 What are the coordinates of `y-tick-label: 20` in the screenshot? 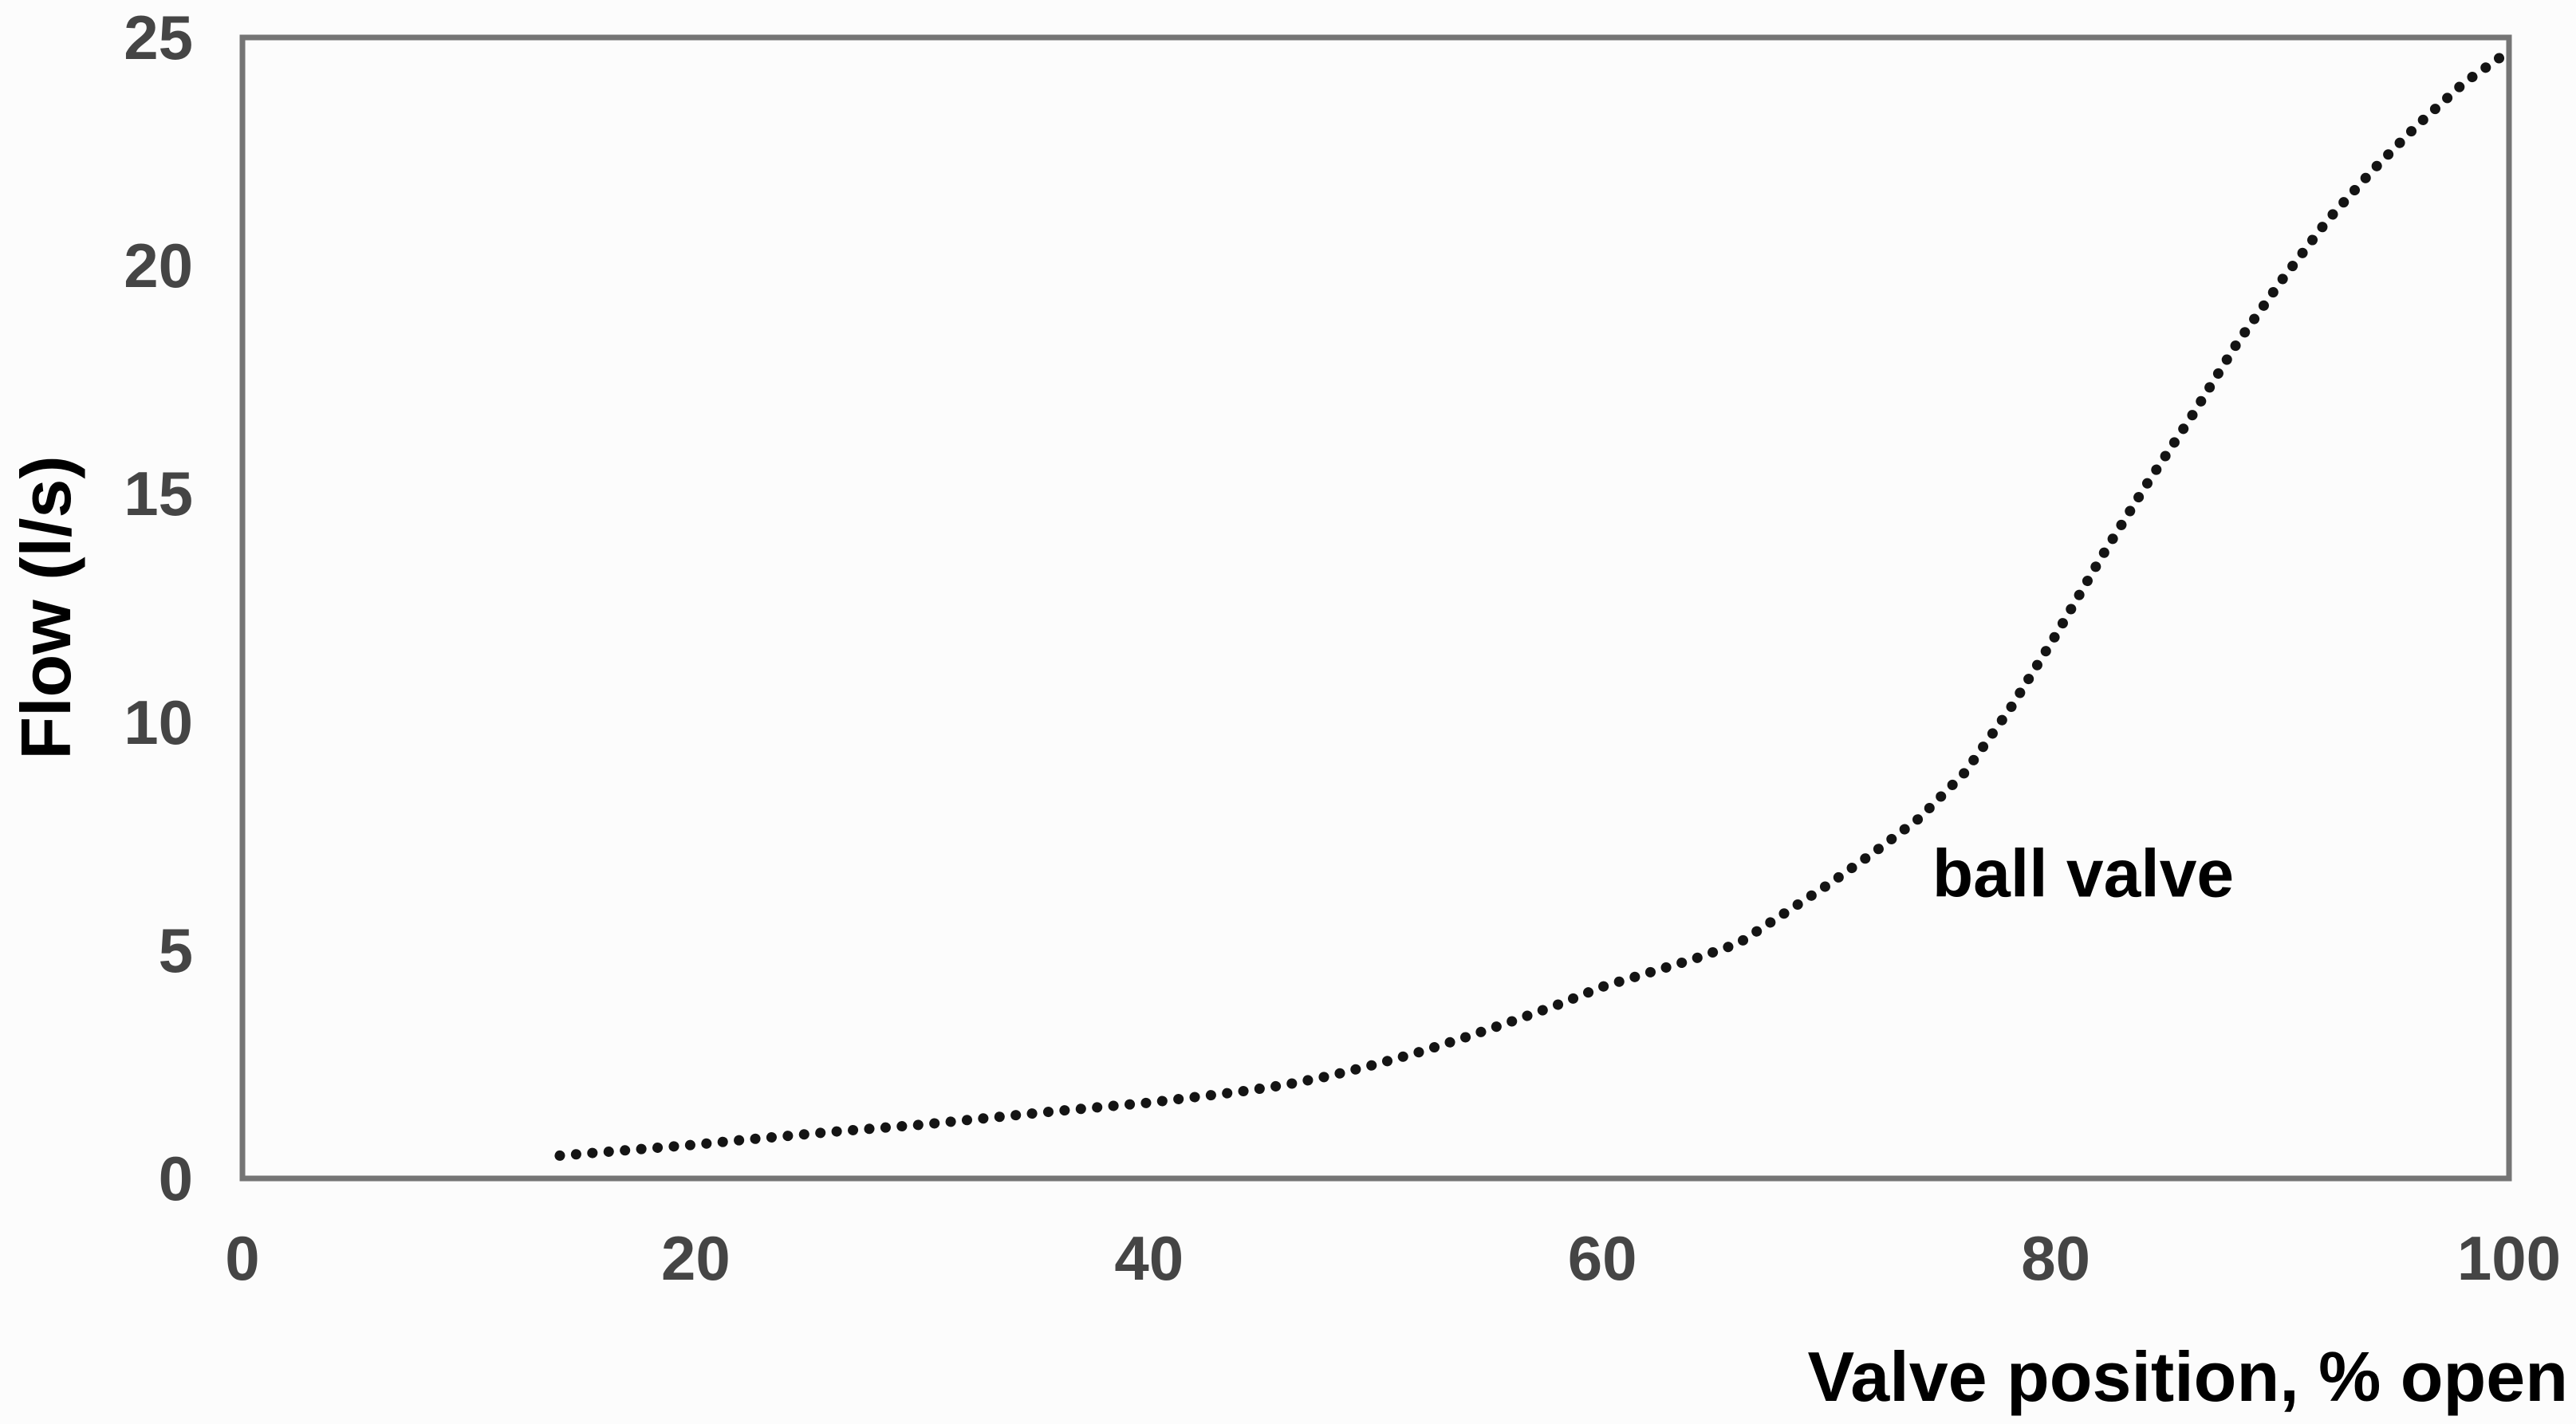 It's located at (158, 265).